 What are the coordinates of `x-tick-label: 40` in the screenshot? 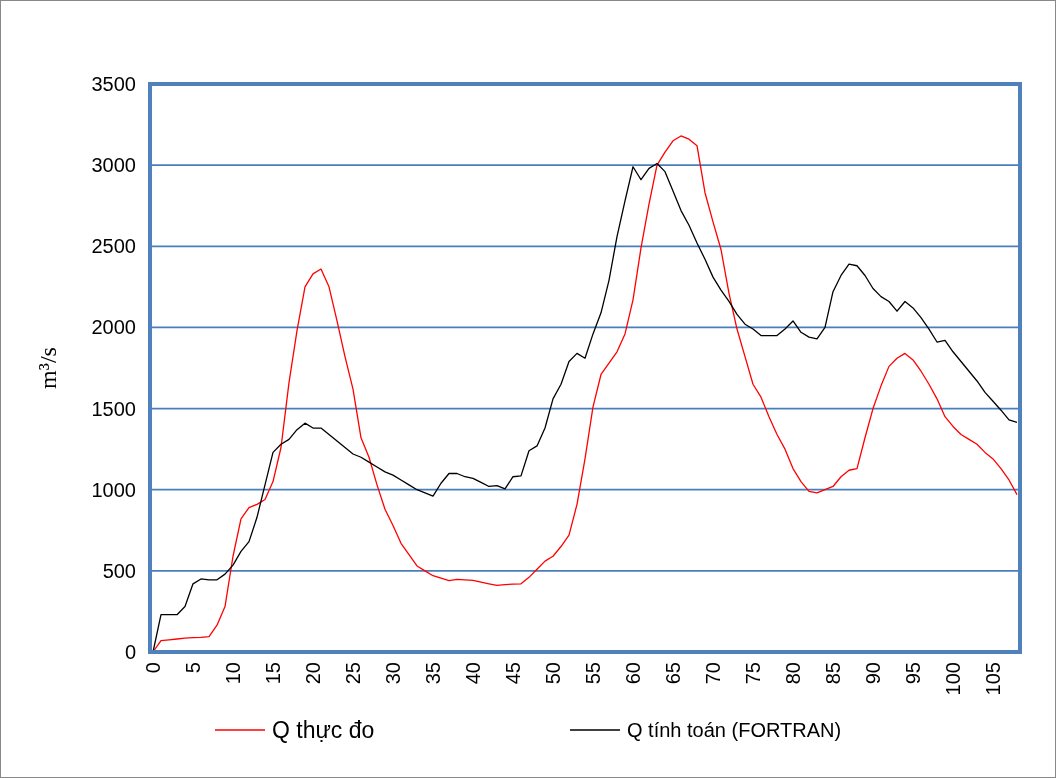 It's located at (473, 673).